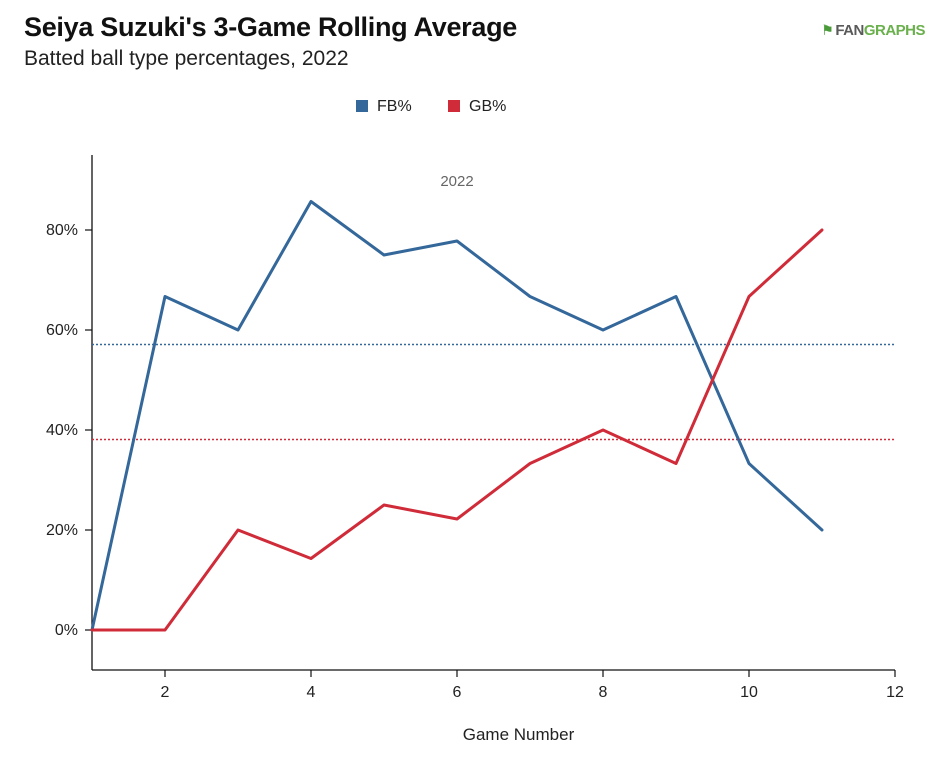 The height and width of the screenshot is (758, 935). I want to click on x-tick-label: 10, so click(749, 692).